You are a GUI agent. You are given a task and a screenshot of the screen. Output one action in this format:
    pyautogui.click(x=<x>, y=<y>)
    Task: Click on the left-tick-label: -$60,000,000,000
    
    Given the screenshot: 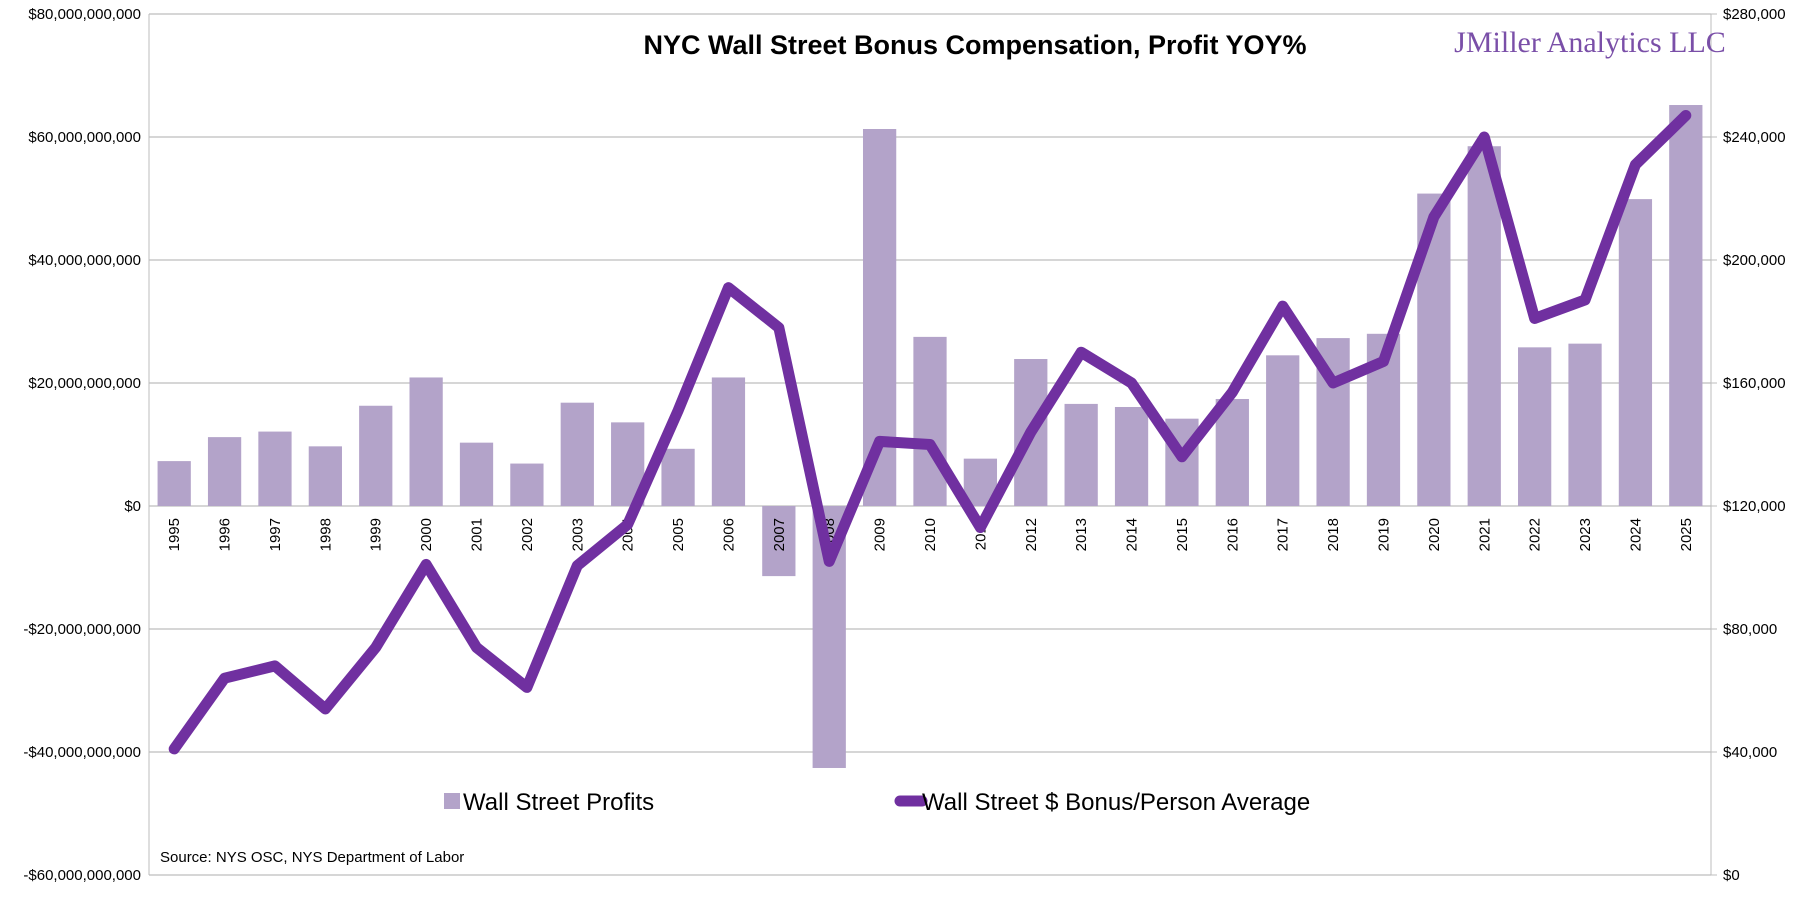 What is the action you would take?
    pyautogui.click(x=82, y=875)
    